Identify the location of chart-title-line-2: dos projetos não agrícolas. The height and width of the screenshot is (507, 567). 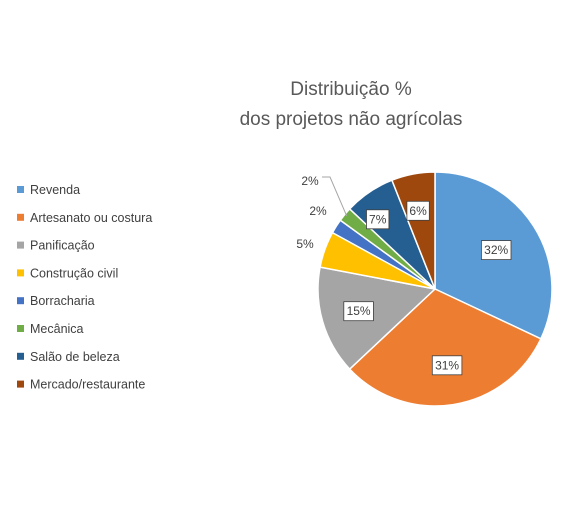
(351, 119).